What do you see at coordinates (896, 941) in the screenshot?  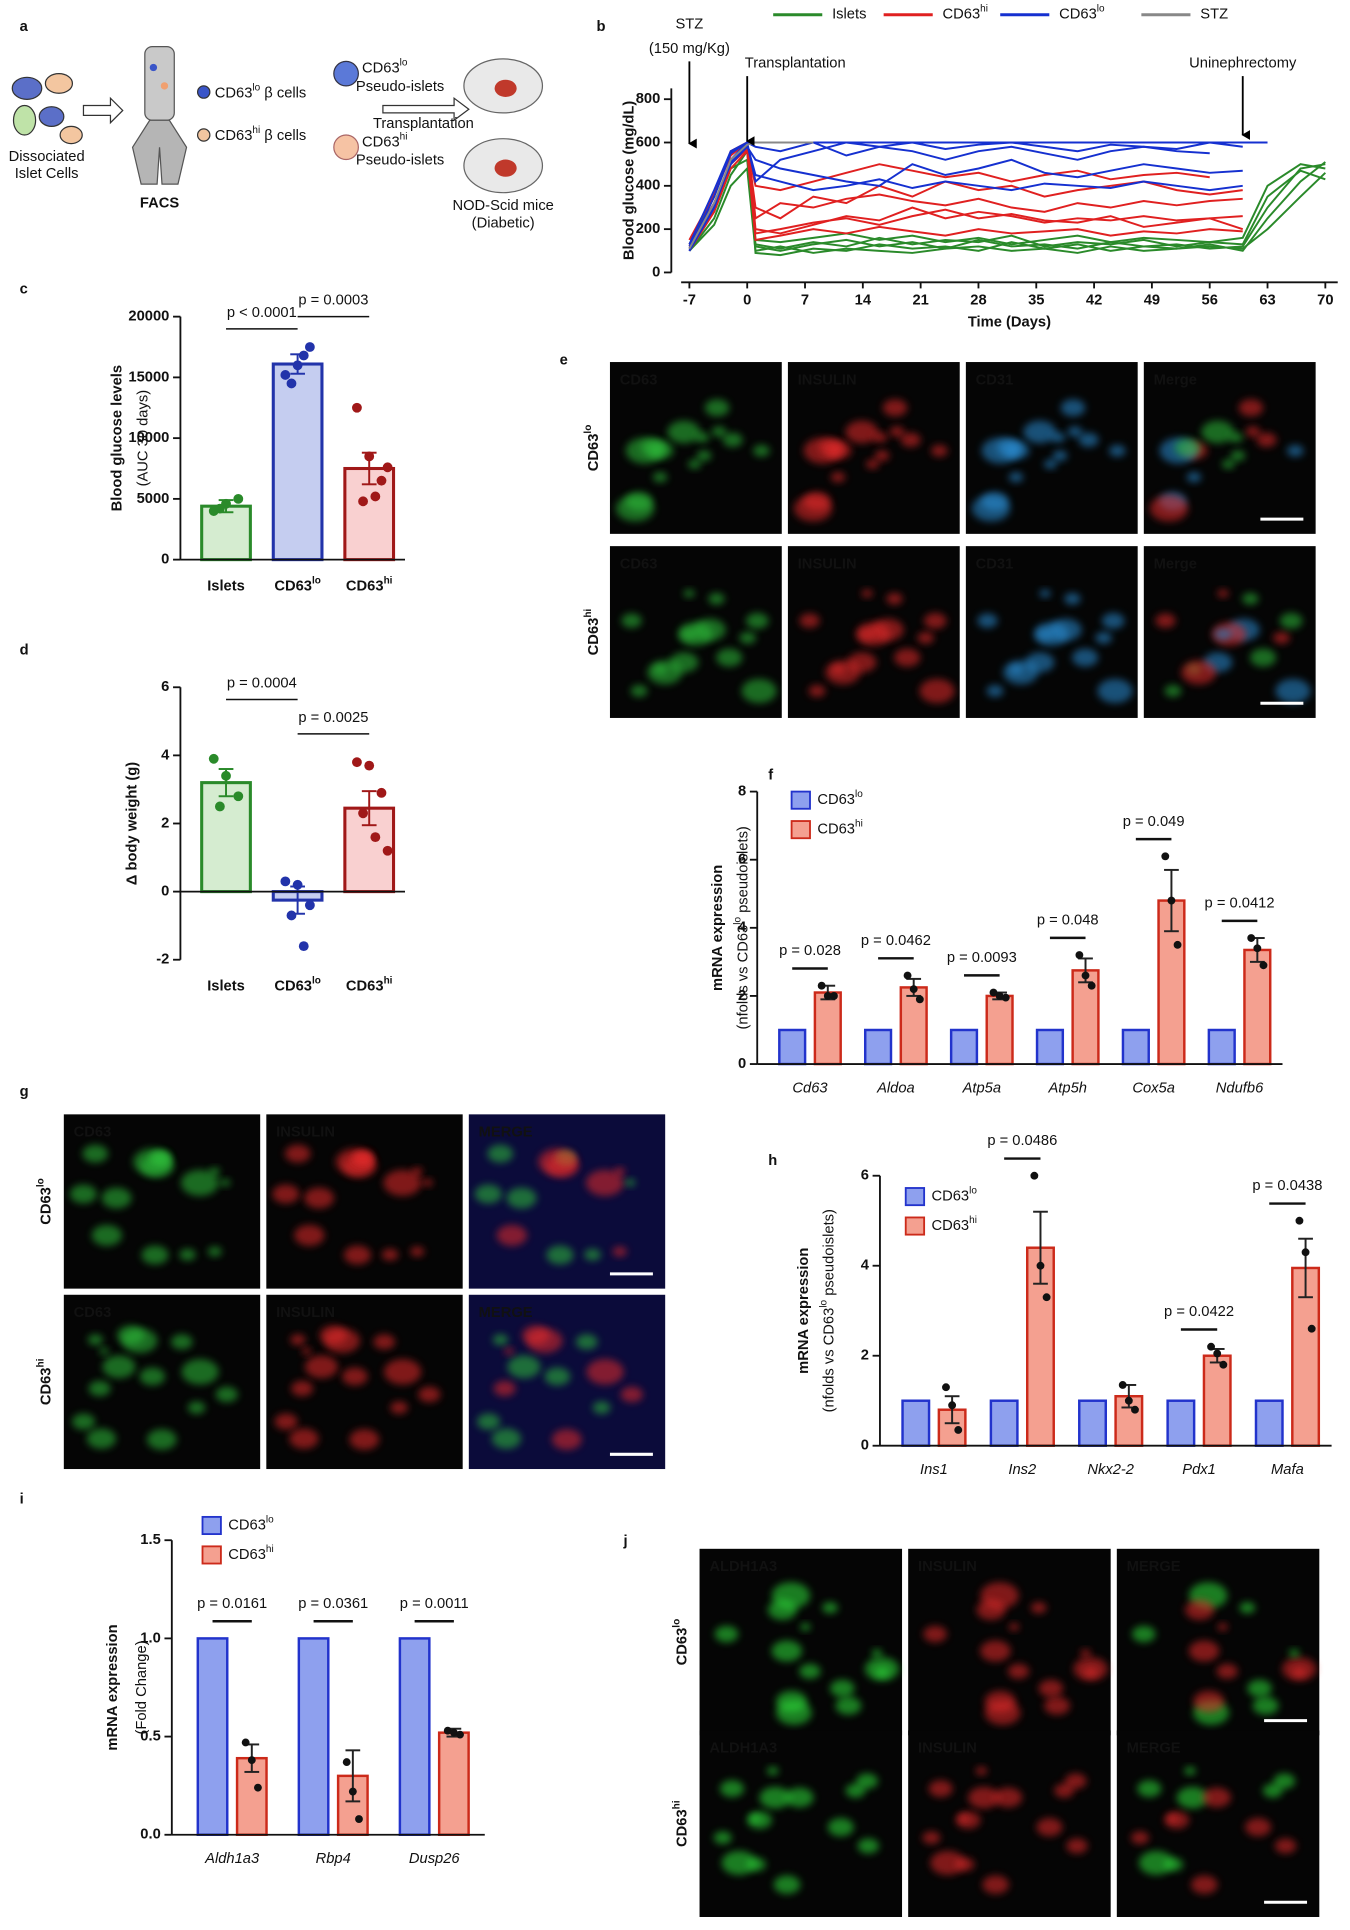 I see `p-value: p = 0.0462` at bounding box center [896, 941].